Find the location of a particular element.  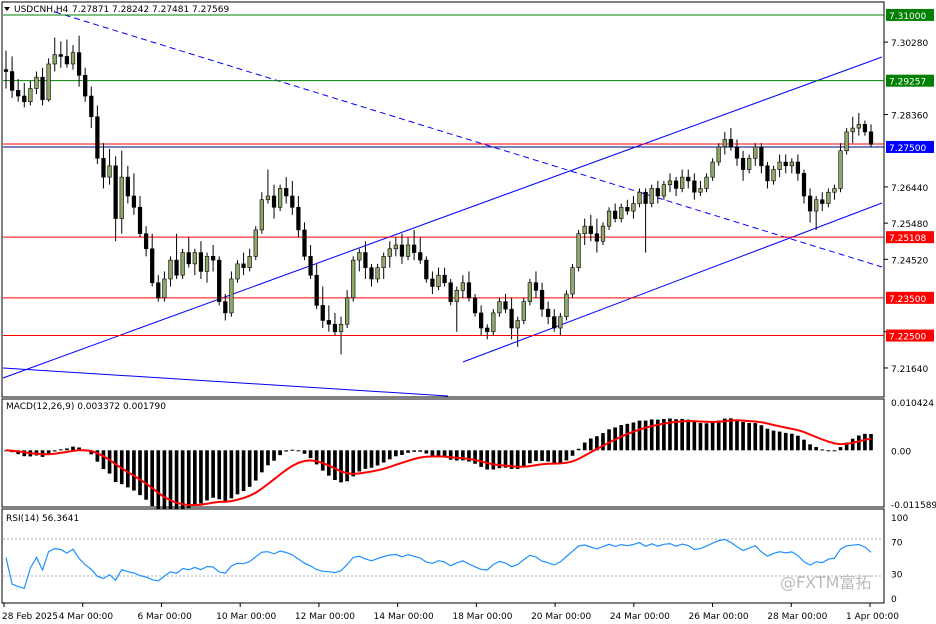

rsi-panel-frame is located at coordinates (443, 556).